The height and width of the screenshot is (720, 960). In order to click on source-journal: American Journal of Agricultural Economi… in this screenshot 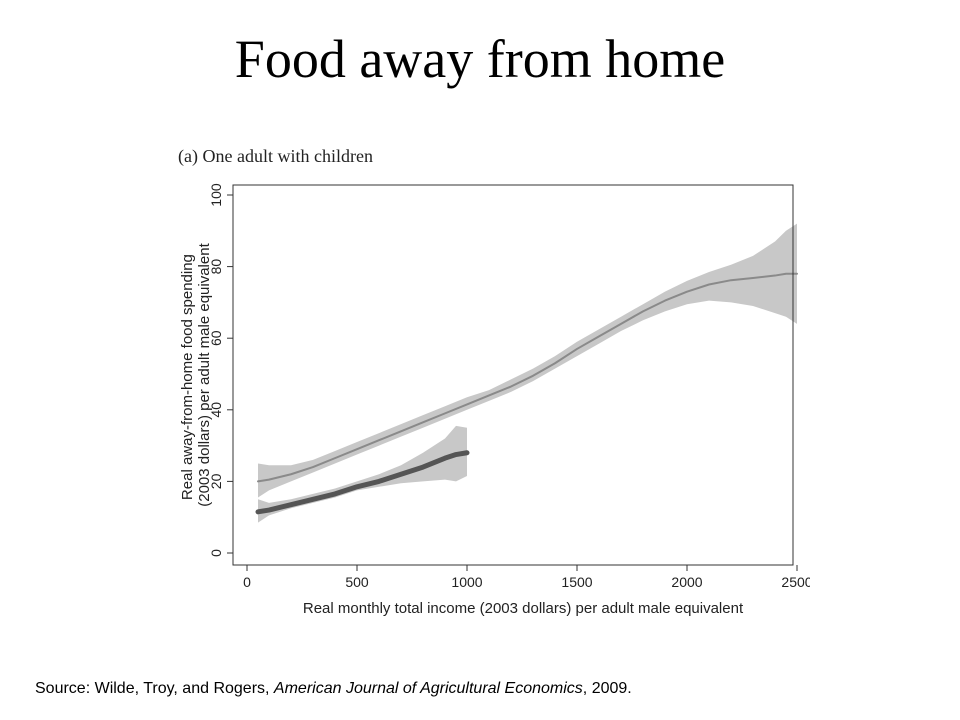, I will do `click(428, 688)`.